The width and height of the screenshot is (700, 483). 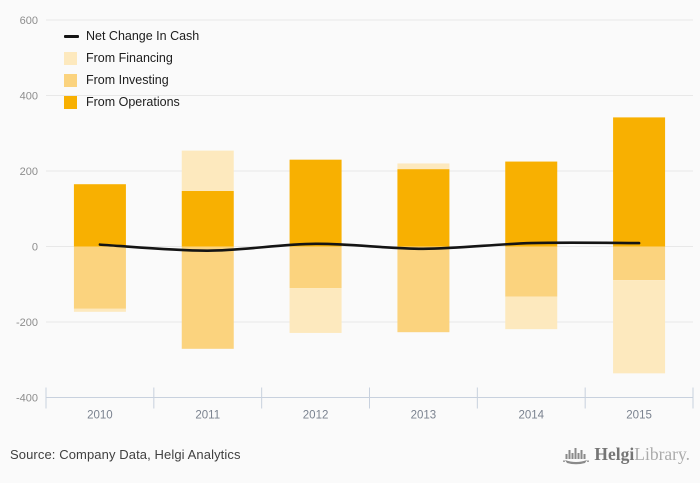 What do you see at coordinates (143, 36) in the screenshot?
I see `legend-label: Net Change In Cash` at bounding box center [143, 36].